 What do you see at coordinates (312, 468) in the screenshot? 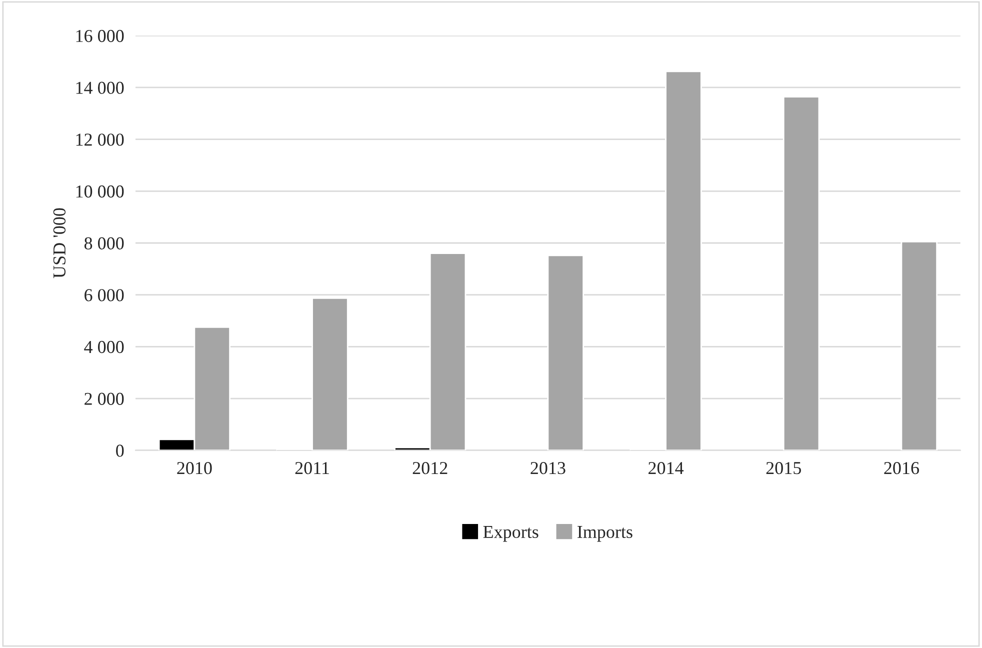
I see `x-tick-label: 2011` at bounding box center [312, 468].